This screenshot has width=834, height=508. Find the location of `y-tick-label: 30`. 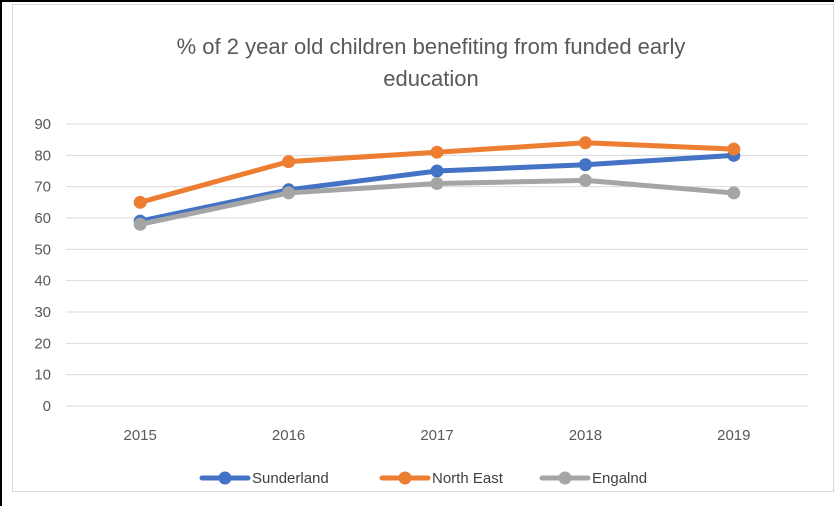

y-tick-label: 30 is located at coordinates (42, 312).